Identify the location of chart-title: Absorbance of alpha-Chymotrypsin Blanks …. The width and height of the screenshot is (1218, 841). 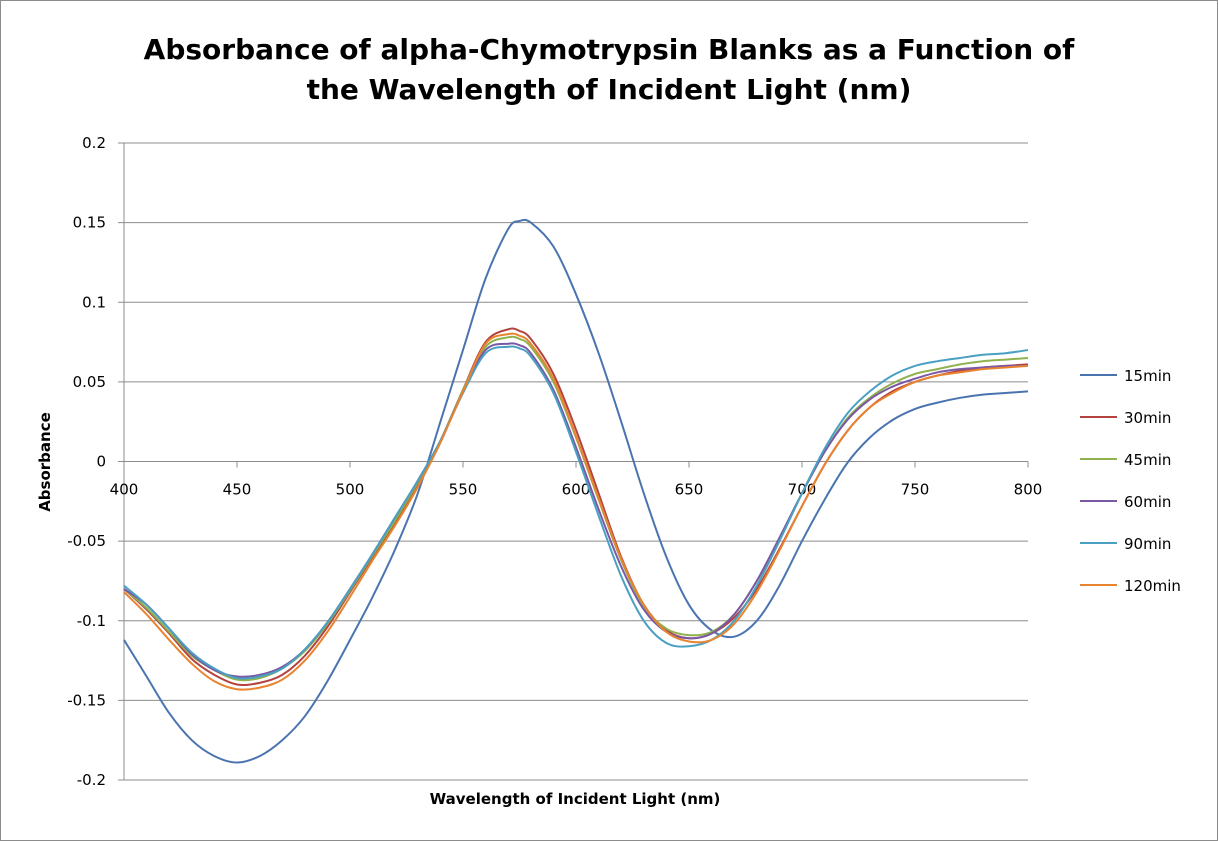
(609, 69).